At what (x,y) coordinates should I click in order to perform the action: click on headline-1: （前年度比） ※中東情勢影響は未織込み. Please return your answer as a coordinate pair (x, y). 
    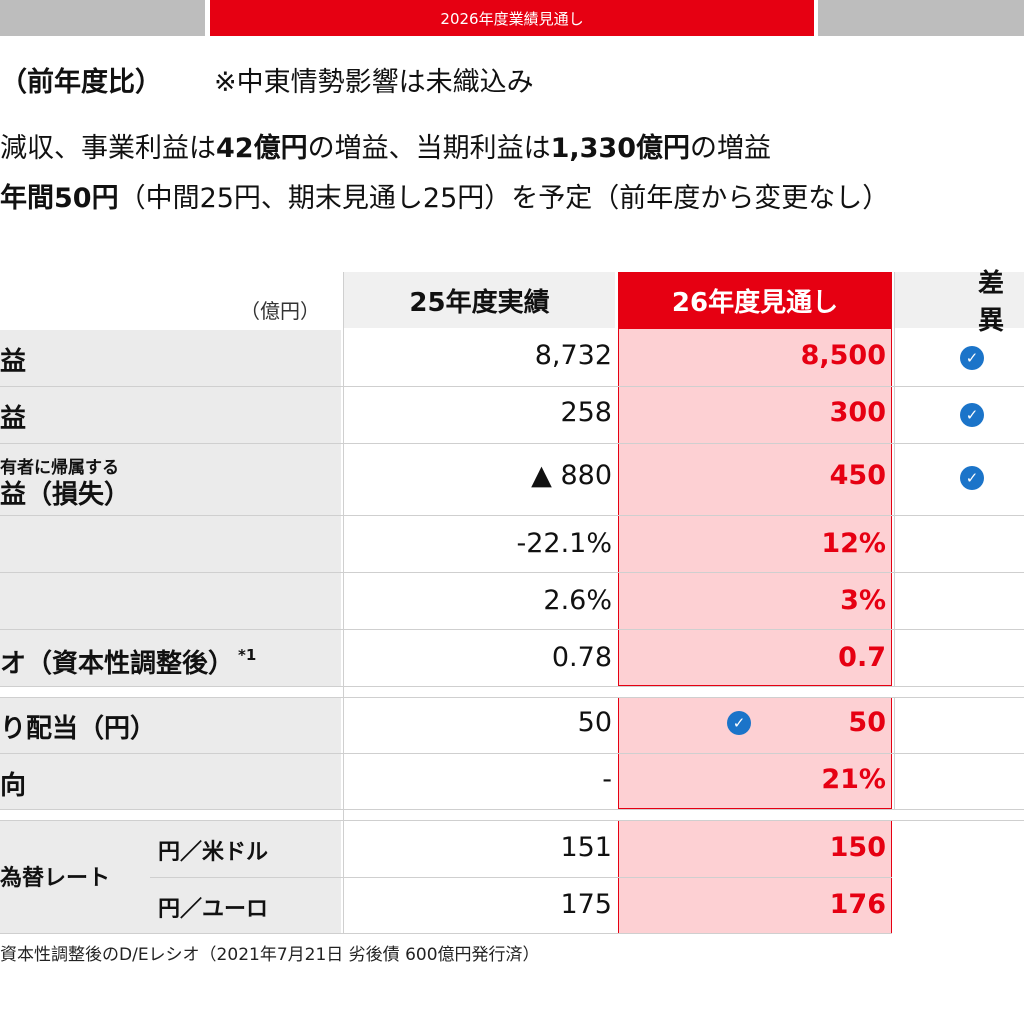
    Looking at the image, I should click on (267, 79).